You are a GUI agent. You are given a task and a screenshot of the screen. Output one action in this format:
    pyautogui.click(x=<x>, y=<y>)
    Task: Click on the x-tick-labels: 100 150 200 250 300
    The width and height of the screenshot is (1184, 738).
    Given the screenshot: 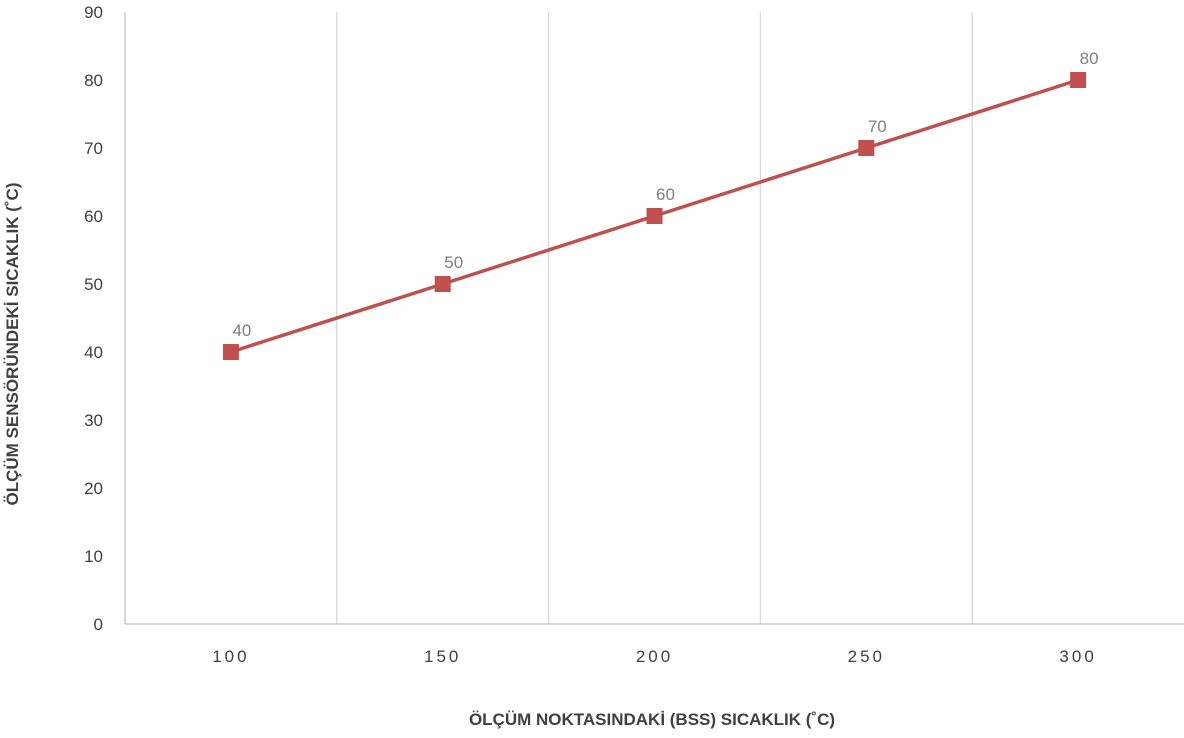 What is the action you would take?
    pyautogui.click(x=654, y=656)
    